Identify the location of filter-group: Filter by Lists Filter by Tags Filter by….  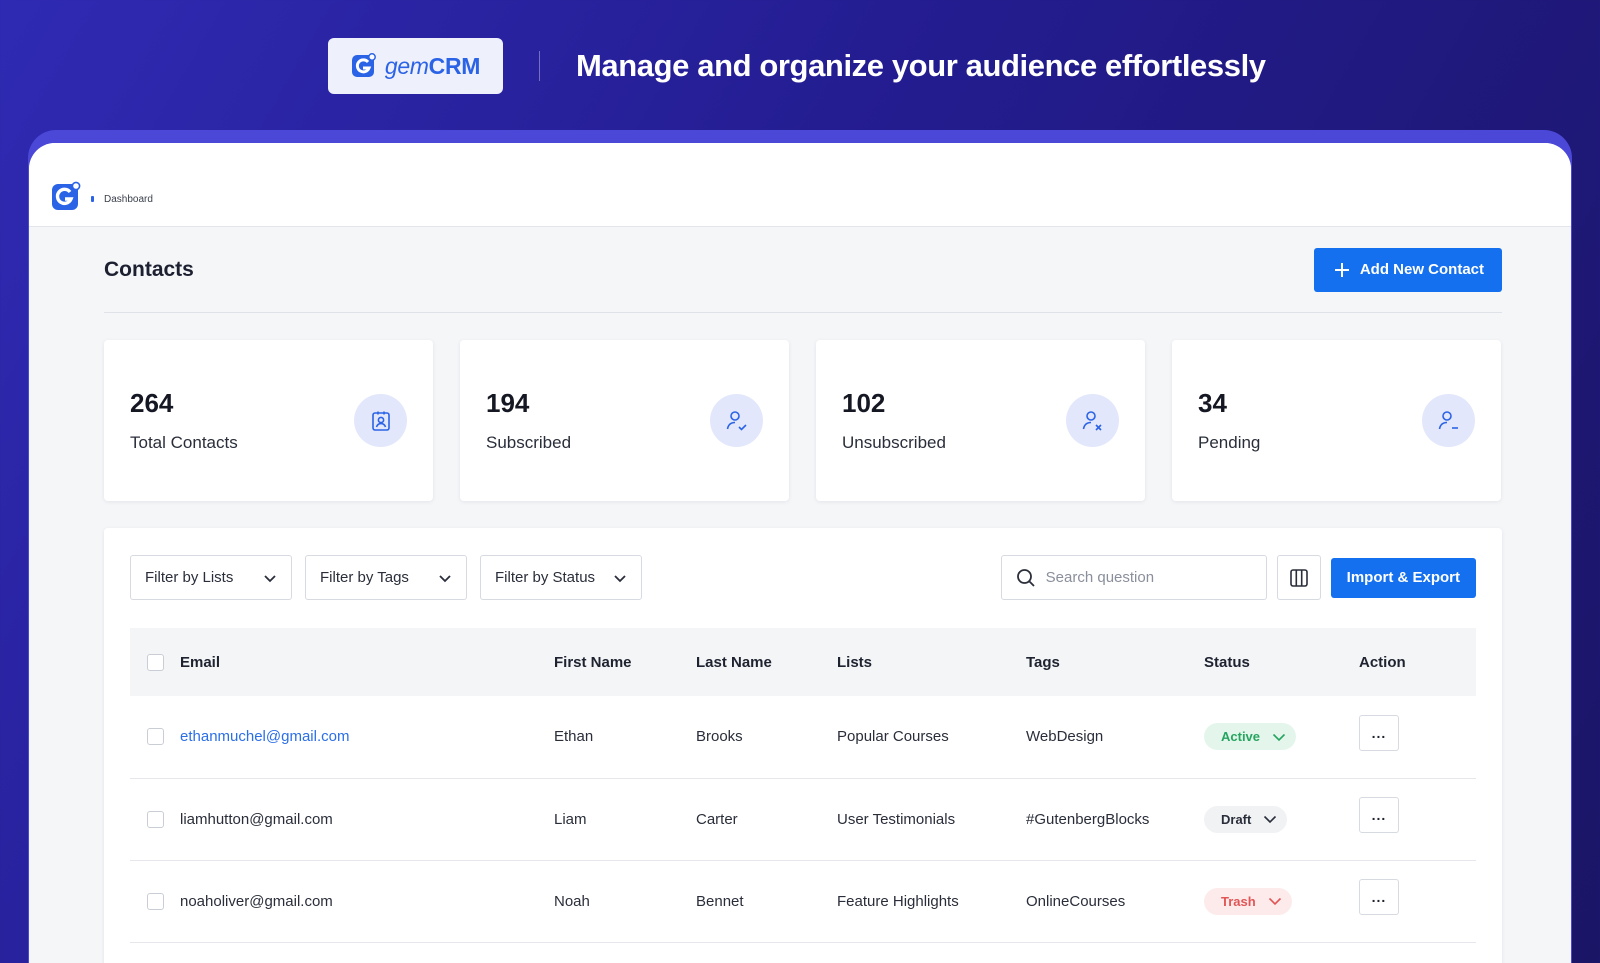
(386, 577).